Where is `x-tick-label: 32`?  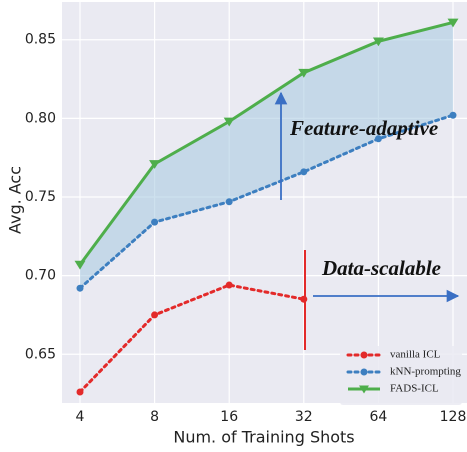
x-tick-label: 32 is located at coordinates (304, 417).